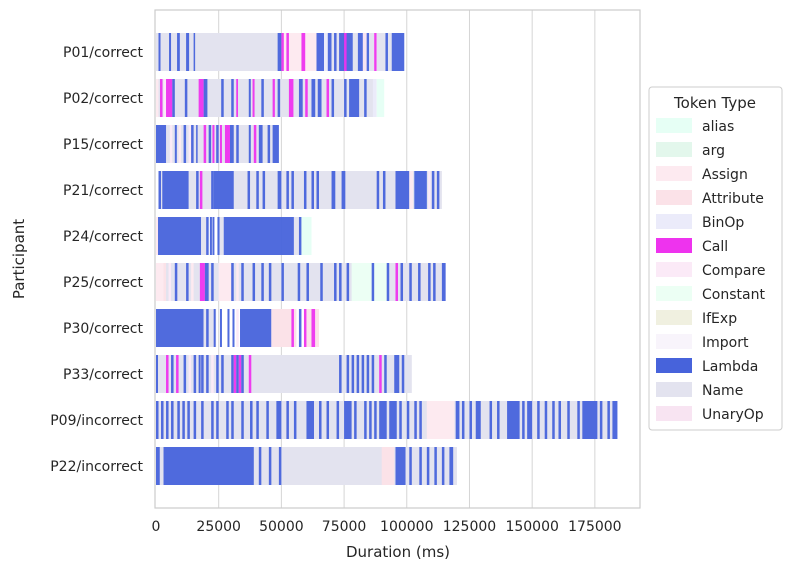  Describe the element at coordinates (103, 237) in the screenshot. I see `y-tick-label: P24/correct` at that location.